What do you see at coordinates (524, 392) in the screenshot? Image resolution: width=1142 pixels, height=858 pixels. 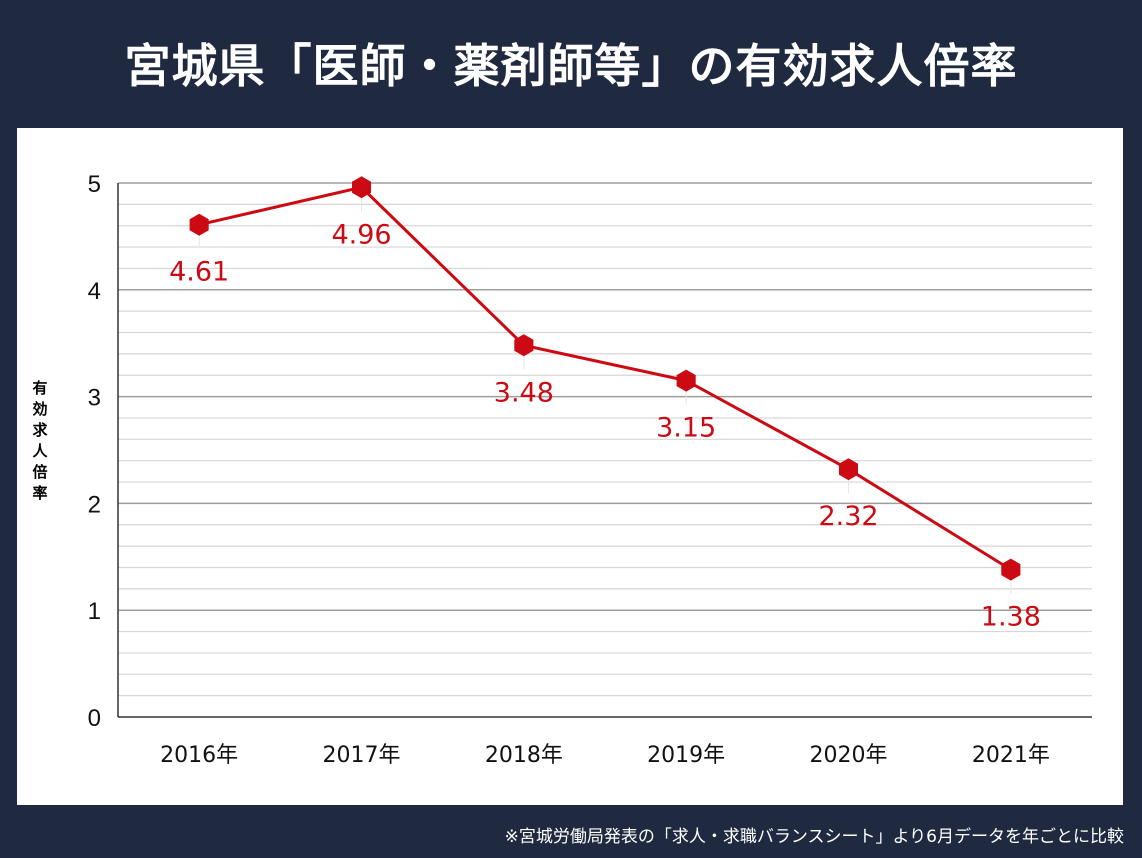 I see `data-label: 3.48` at bounding box center [524, 392].